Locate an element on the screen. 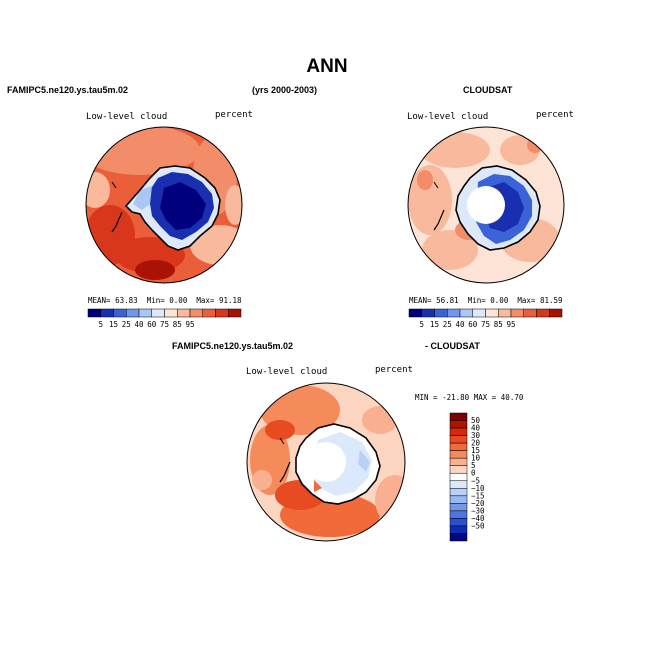 Image resolution: width=654 pixels, height=654 pixels. panel3-colorbar-tick-label: 10 is located at coordinates (476, 458).